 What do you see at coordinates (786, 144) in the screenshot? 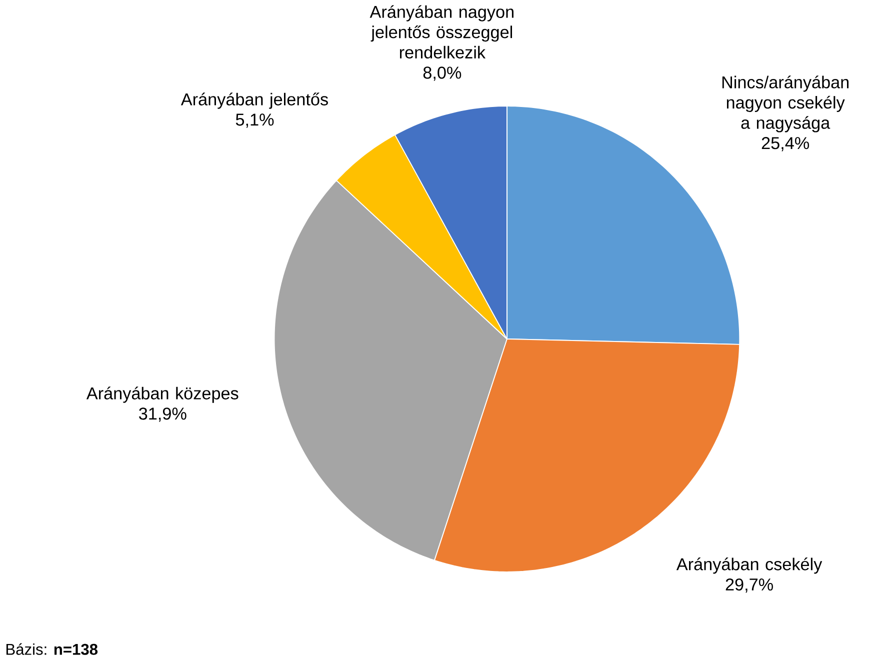
I see `data-label: 25,4%` at bounding box center [786, 144].